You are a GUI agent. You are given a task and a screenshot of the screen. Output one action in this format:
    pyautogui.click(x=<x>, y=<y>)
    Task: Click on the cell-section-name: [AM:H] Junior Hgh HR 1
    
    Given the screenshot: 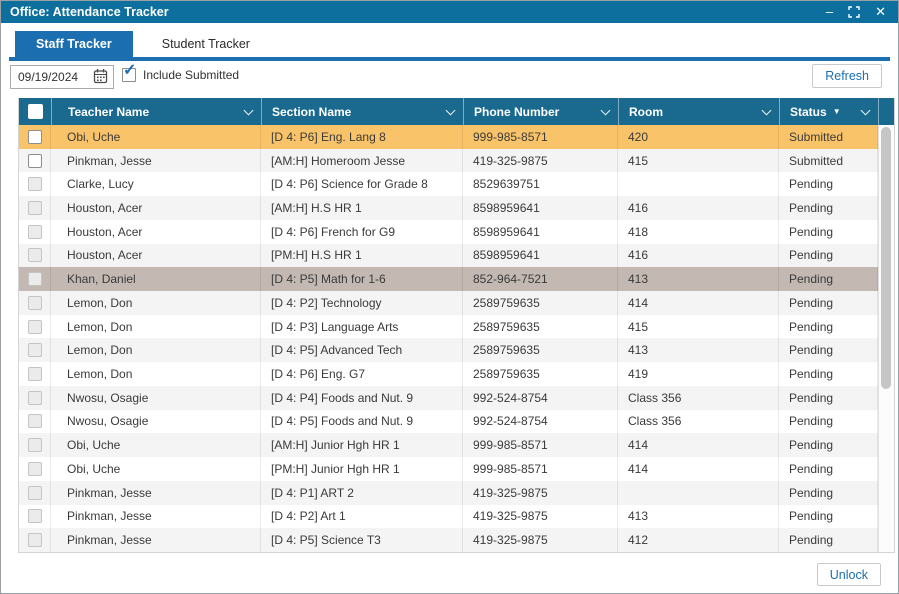 What is the action you would take?
    pyautogui.click(x=362, y=445)
    